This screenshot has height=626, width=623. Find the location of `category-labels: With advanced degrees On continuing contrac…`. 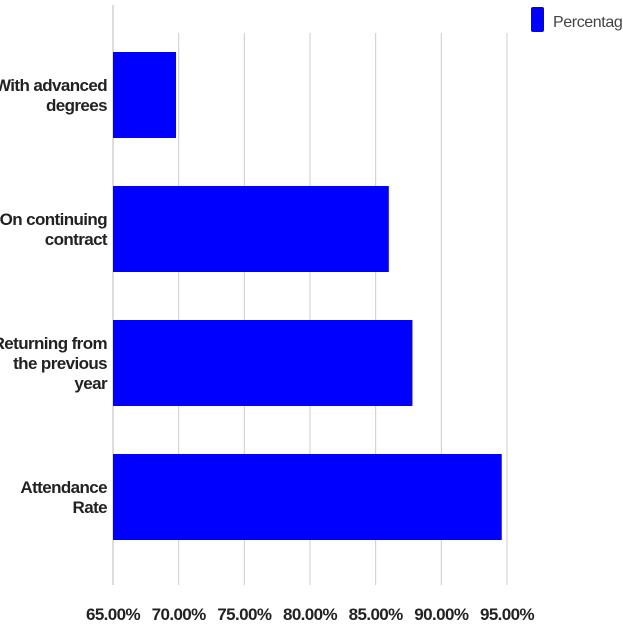

category-labels: With advanced degrees On continuing contrac… is located at coordinates (54, 296).